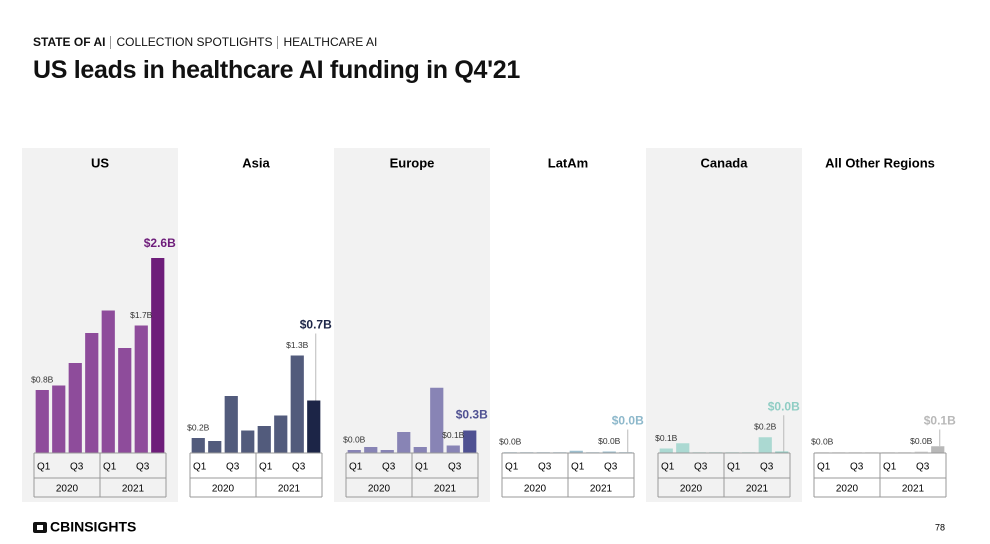 The height and width of the screenshot is (544, 990). What do you see at coordinates (724, 325) in the screenshot?
I see `panel-background` at bounding box center [724, 325].